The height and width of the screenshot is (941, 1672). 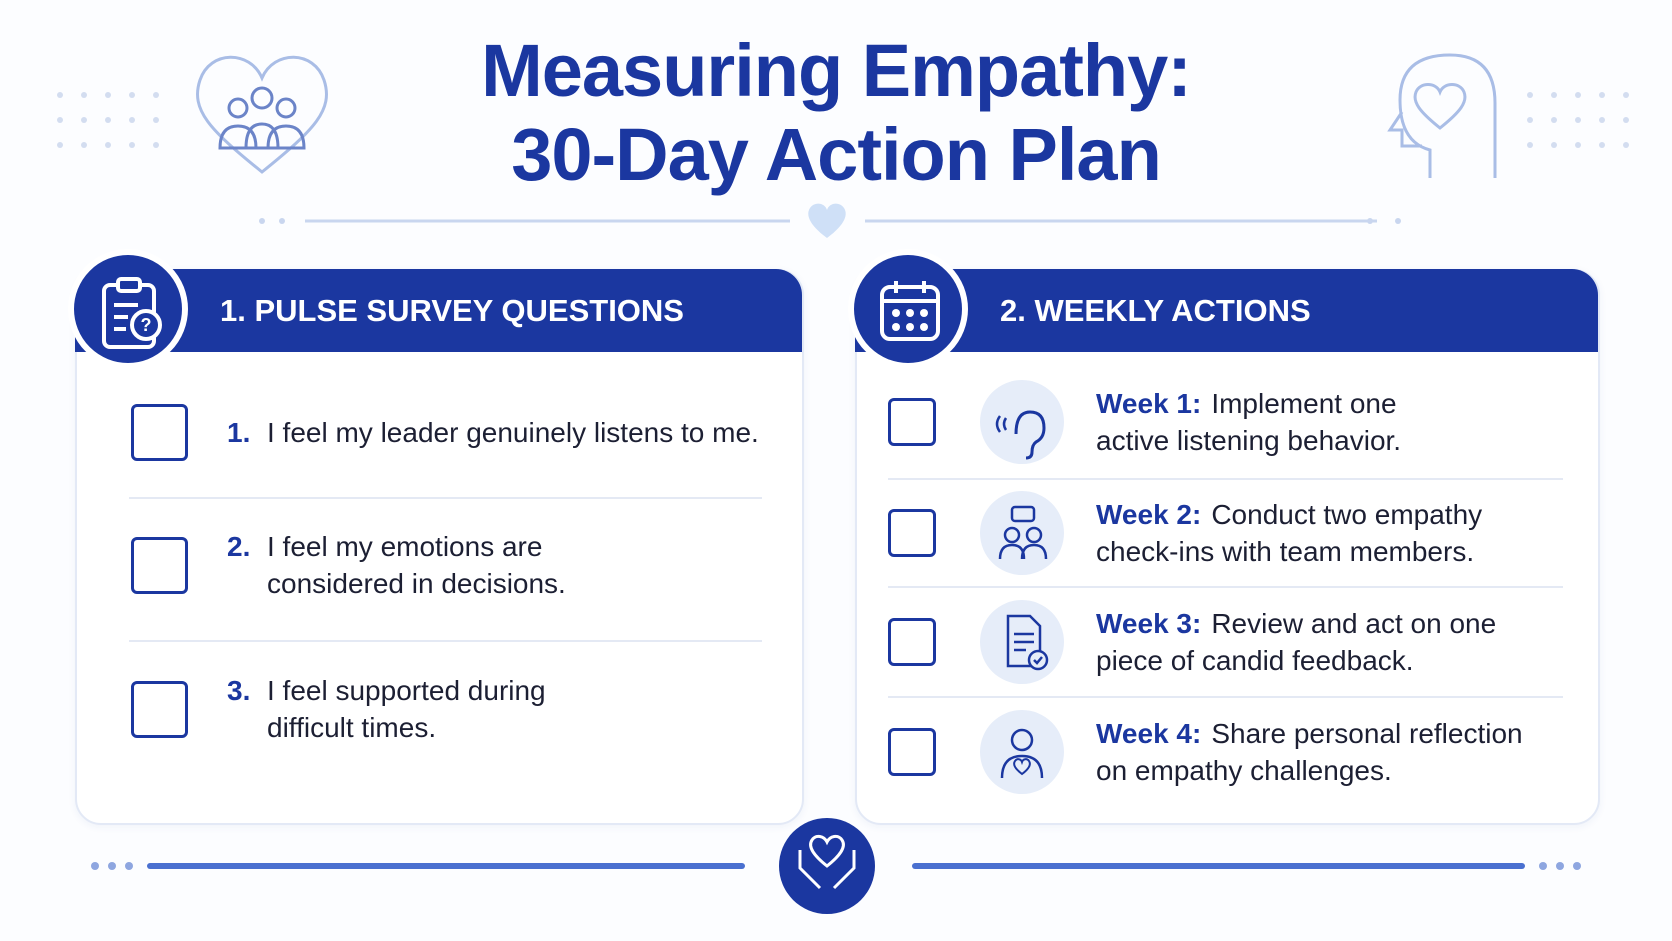 I want to click on week-label: Week 2:, so click(x=1149, y=514).